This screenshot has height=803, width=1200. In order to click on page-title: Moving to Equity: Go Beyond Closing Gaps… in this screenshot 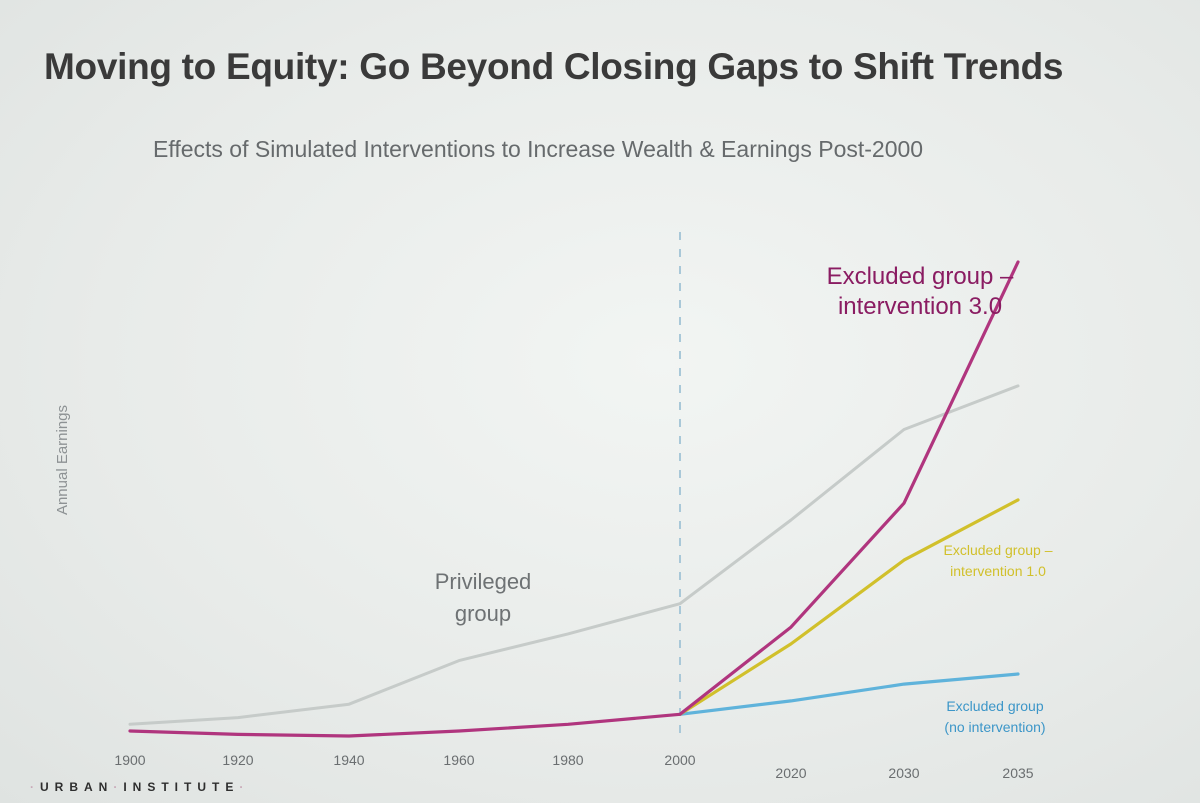, I will do `click(554, 66)`.